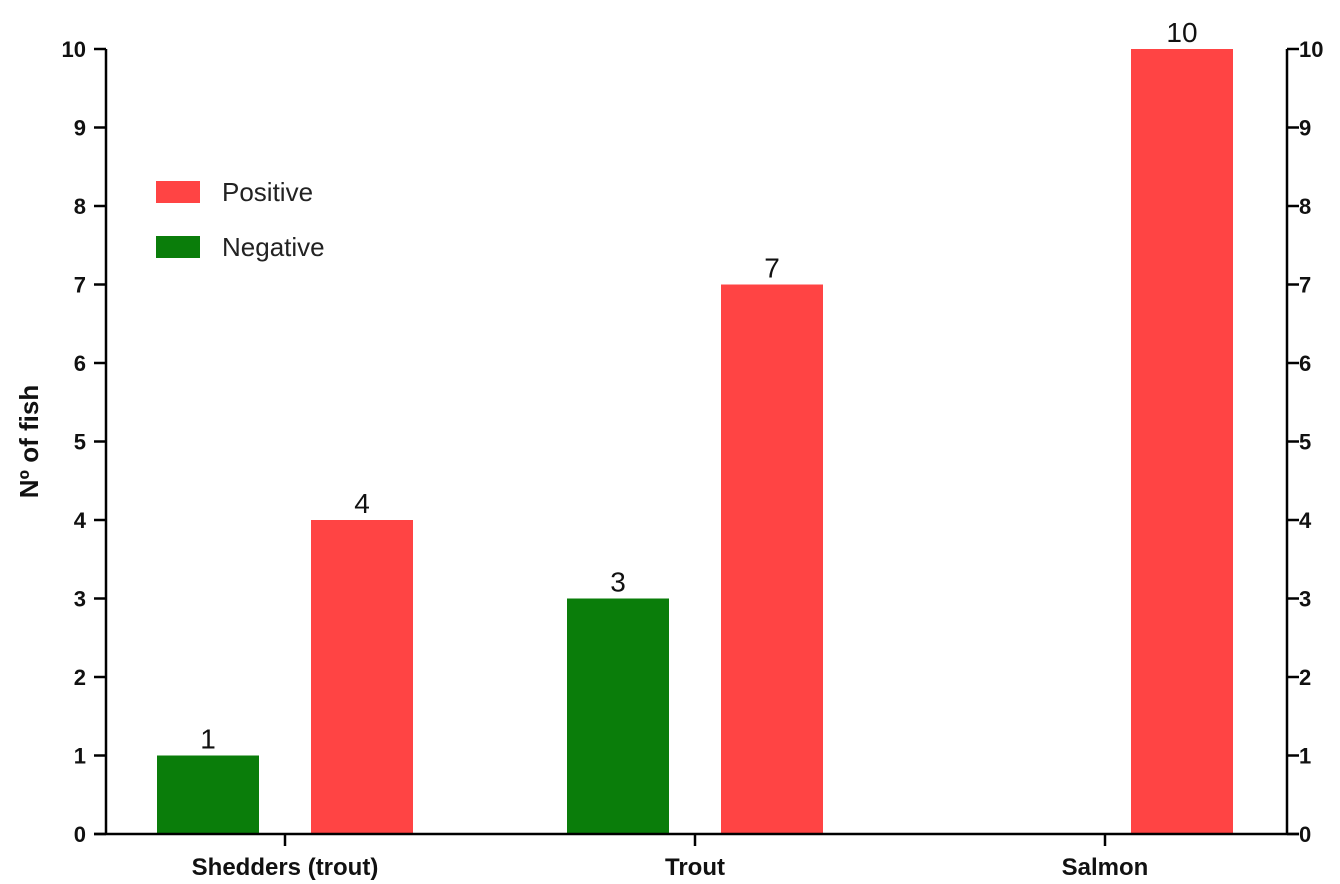  Describe the element at coordinates (80, 834) in the screenshot. I see `y-tick-label-left-0: 0` at that location.